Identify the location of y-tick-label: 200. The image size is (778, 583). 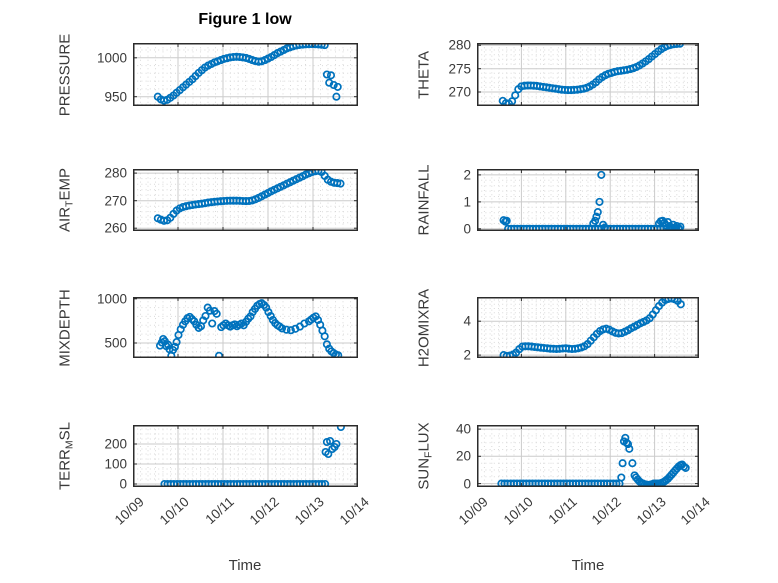
(115, 444).